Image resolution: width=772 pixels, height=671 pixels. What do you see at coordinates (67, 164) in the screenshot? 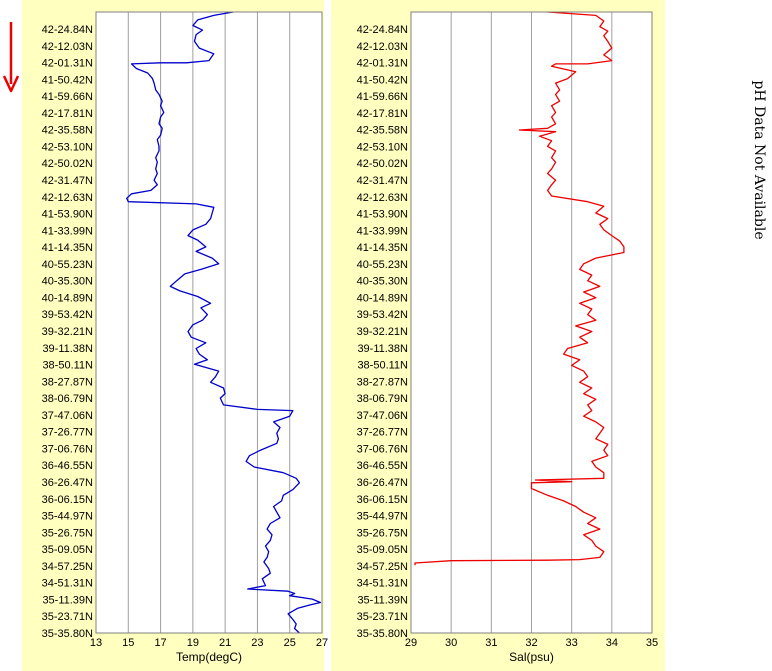
I see `temp-y-tick-label: 42-50.02N` at bounding box center [67, 164].